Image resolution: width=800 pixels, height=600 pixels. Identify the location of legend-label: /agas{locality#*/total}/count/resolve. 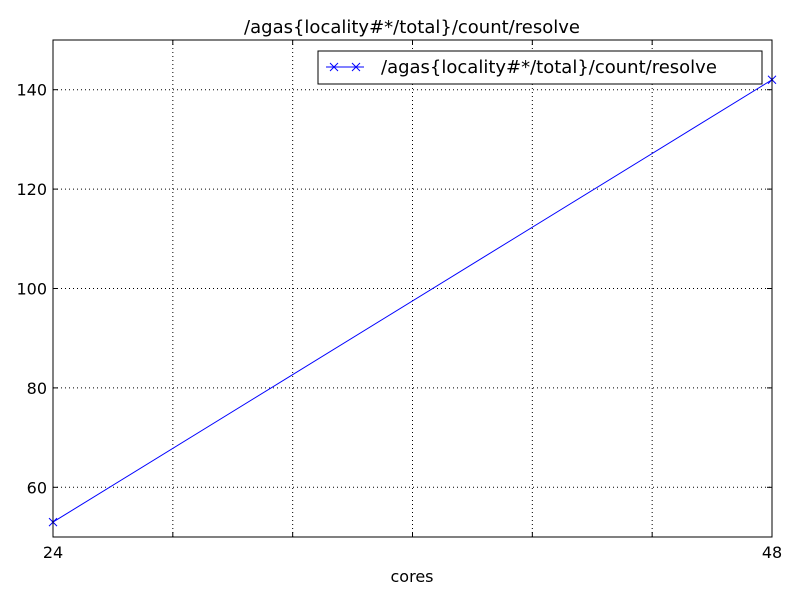
(549, 67).